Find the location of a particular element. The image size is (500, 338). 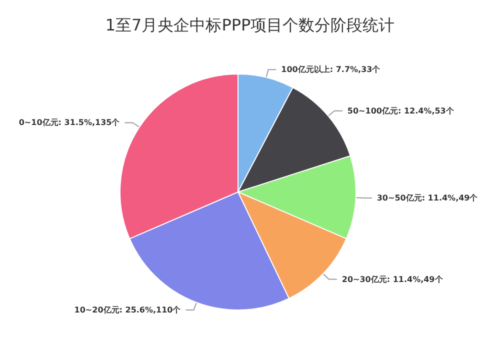

slice-label: 0~10亿元: 31.5%,135个 is located at coordinates (69, 123).